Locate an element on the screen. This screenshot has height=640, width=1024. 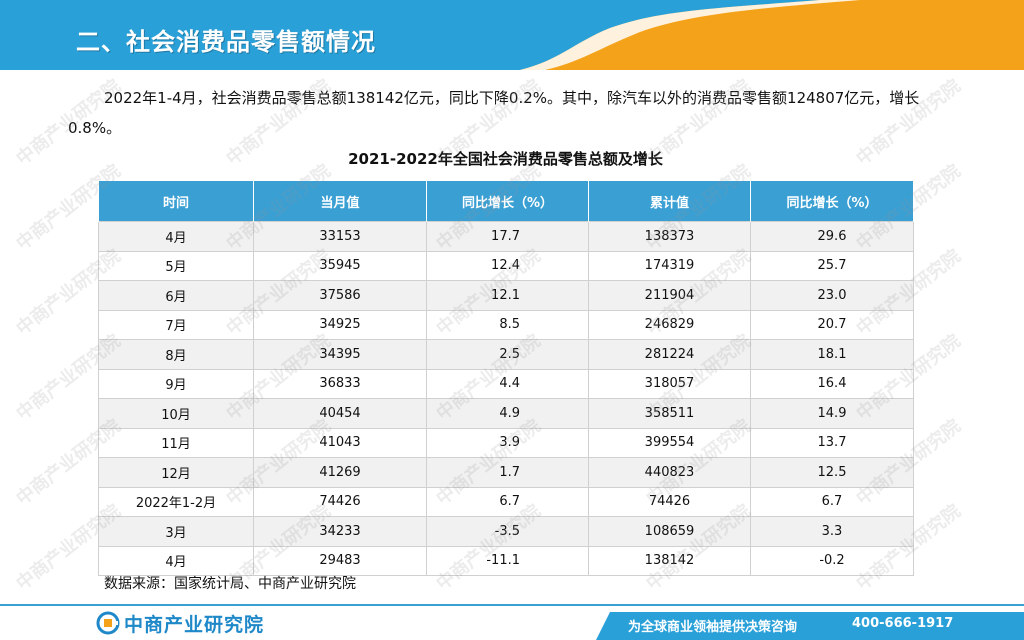
cell-cumulative-value: 246829 is located at coordinates (669, 324).